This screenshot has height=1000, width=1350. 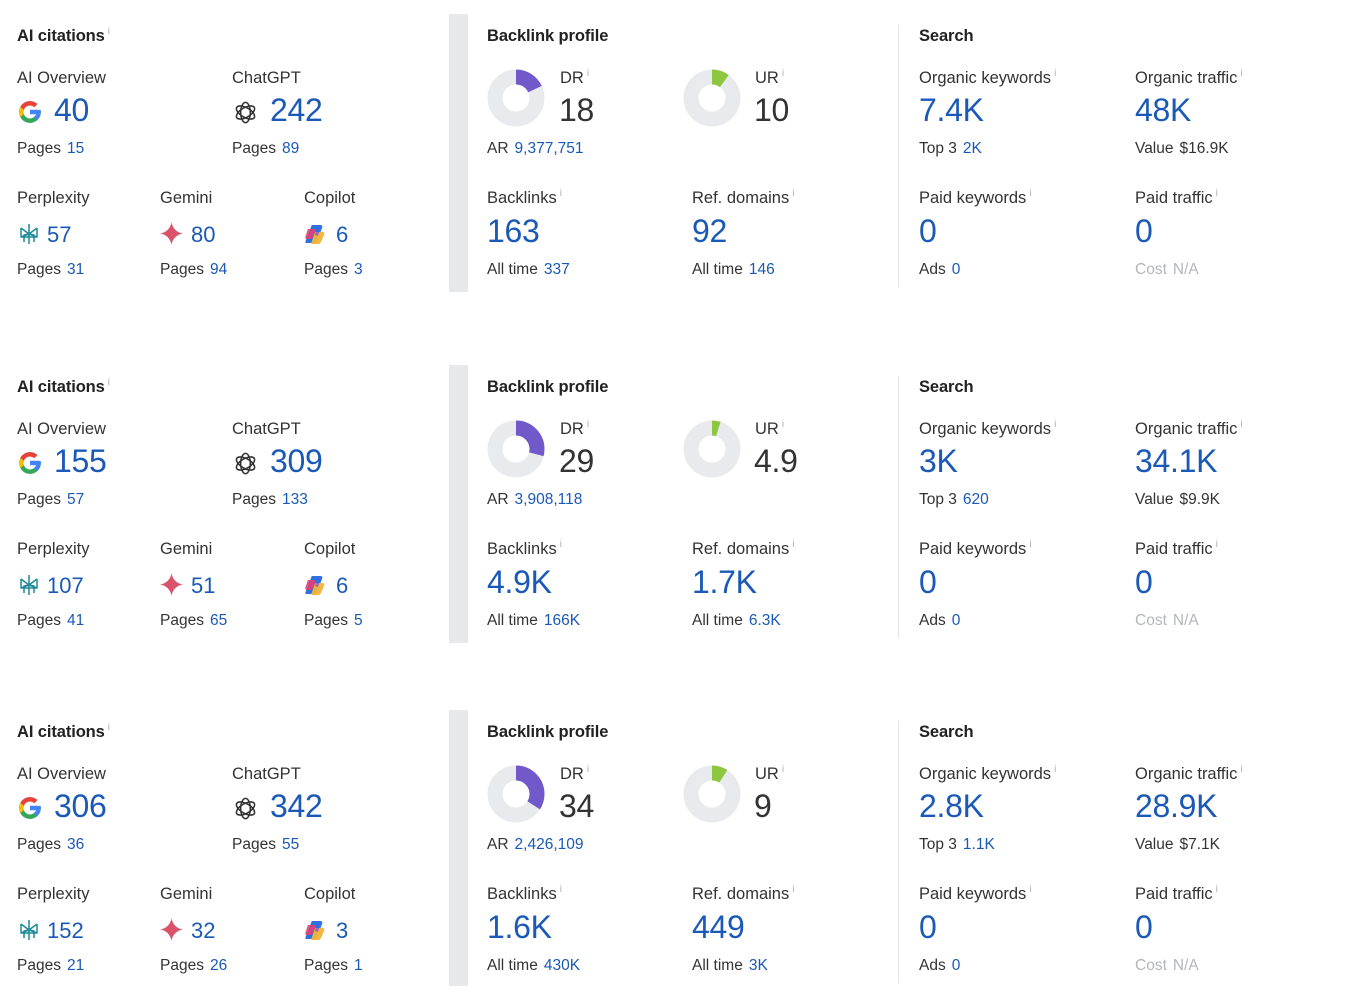 What do you see at coordinates (290, 844) in the screenshot?
I see `chatgpt-pages-link: 55` at bounding box center [290, 844].